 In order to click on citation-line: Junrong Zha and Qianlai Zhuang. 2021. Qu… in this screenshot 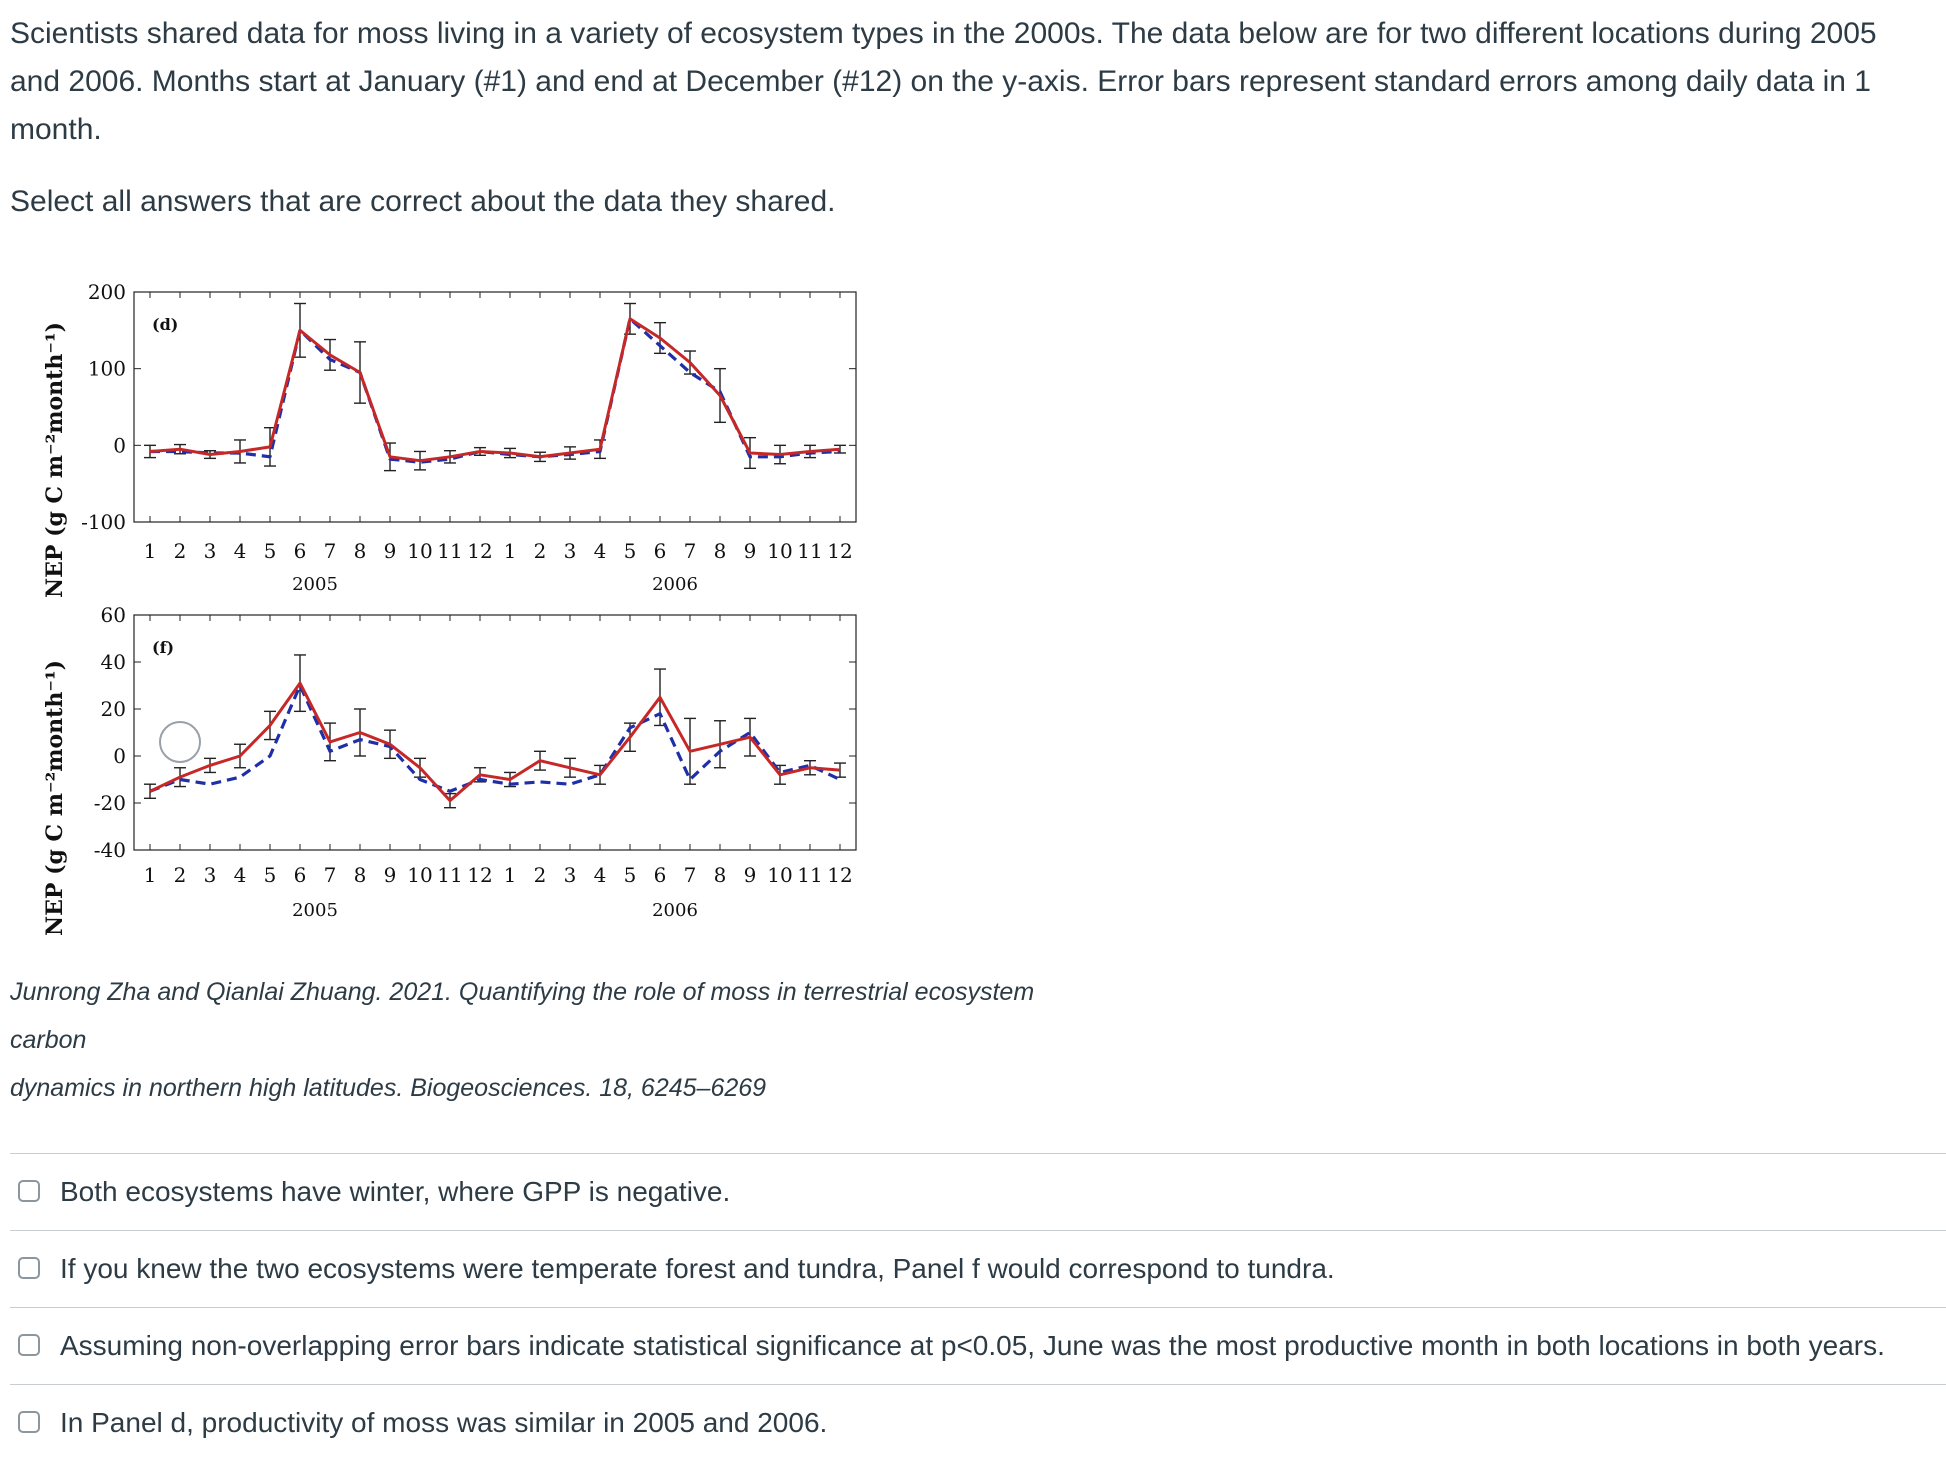, I will do `click(522, 1016)`.